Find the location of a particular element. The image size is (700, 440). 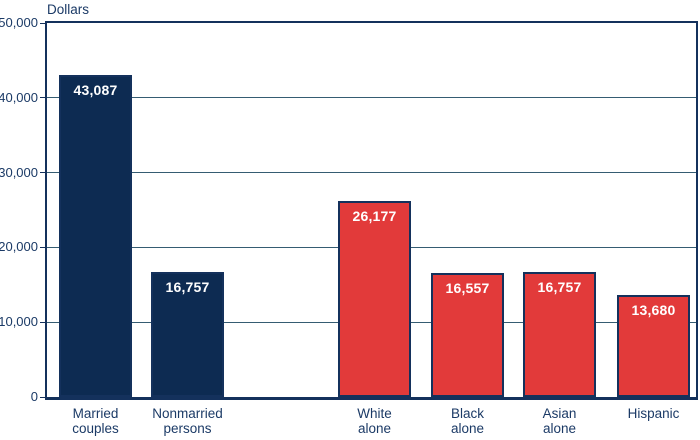

y-tick-mark-20,000 is located at coordinates (42, 247).